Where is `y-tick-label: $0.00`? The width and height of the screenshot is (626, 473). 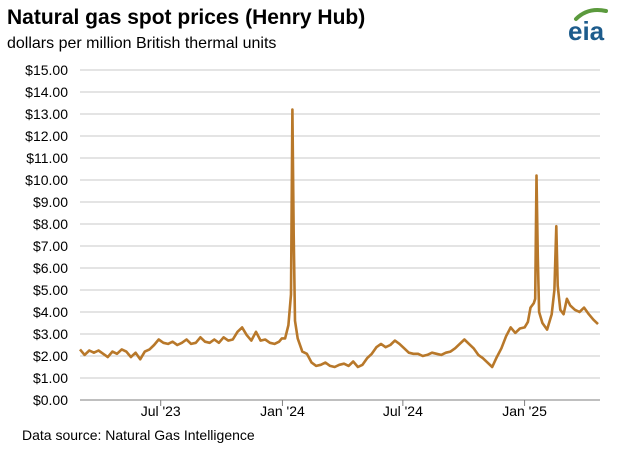
y-tick-label: $0.00 is located at coordinates (50, 400).